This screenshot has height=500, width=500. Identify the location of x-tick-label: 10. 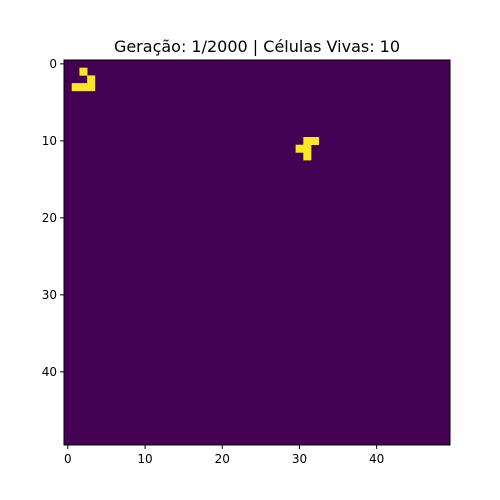
(144, 459).